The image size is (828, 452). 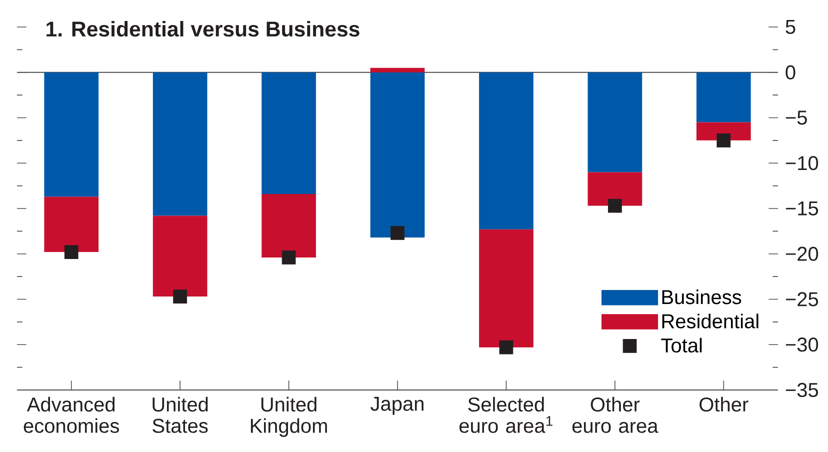 I want to click on x-tick-label: Other euro area, so click(x=615, y=414).